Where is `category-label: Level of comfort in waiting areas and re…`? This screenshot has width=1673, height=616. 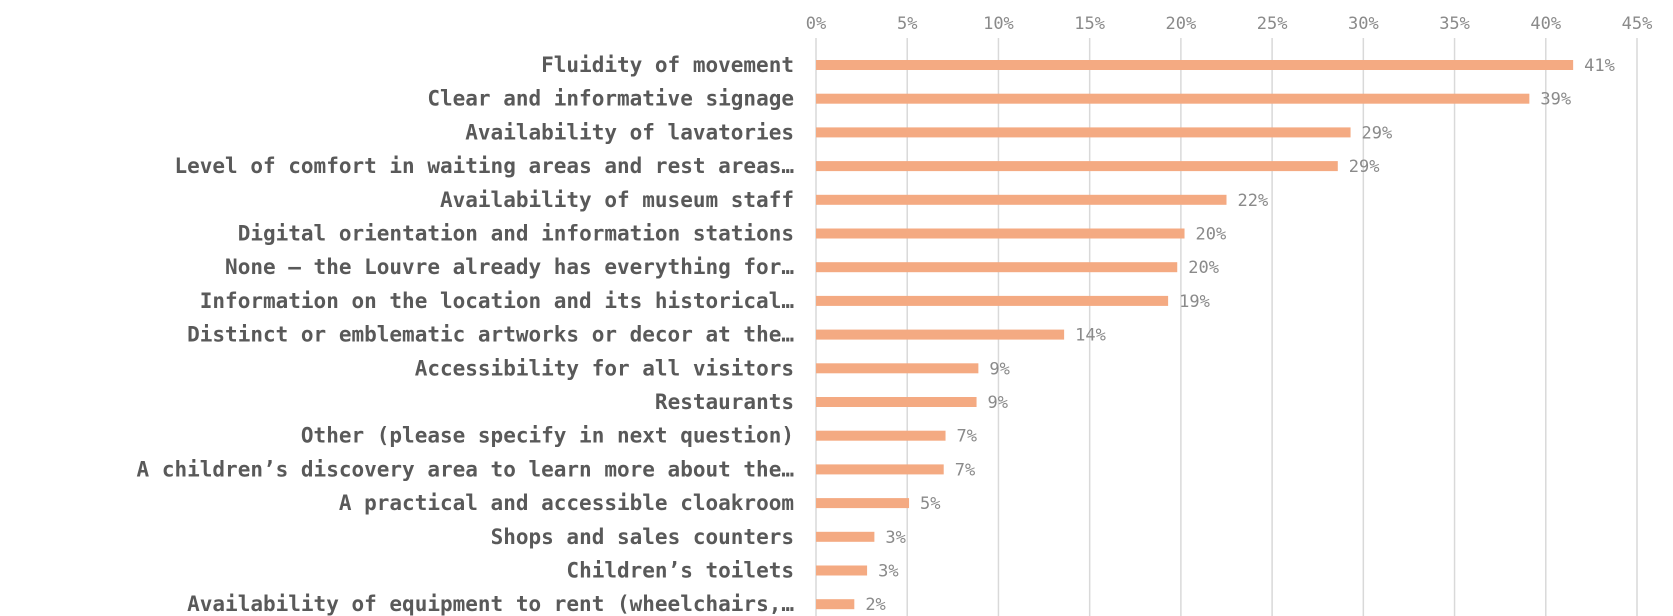
category-label: Level of comfort in waiting areas and re… is located at coordinates (484, 166).